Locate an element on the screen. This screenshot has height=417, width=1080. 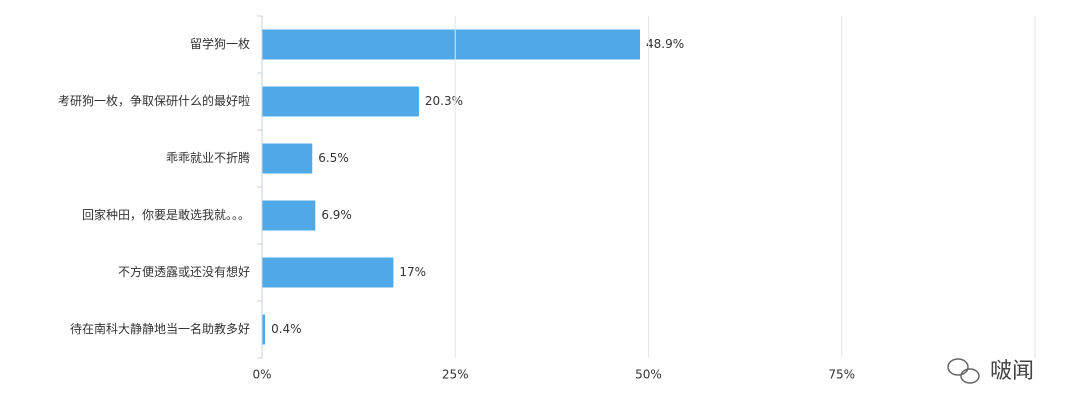
x-tick-label: 25% is located at coordinates (455, 375).